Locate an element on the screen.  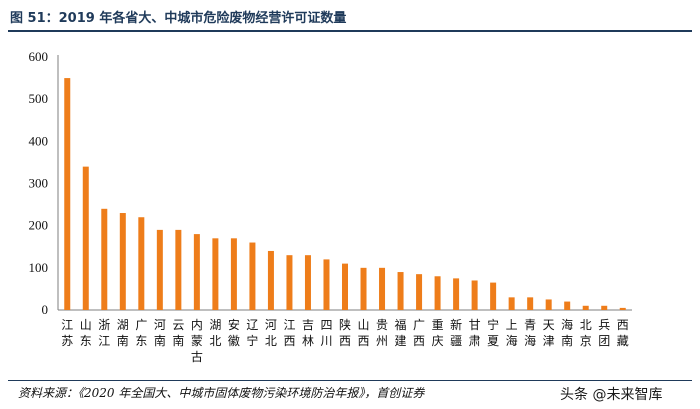
category-label: 浙江 is located at coordinates (104, 333).